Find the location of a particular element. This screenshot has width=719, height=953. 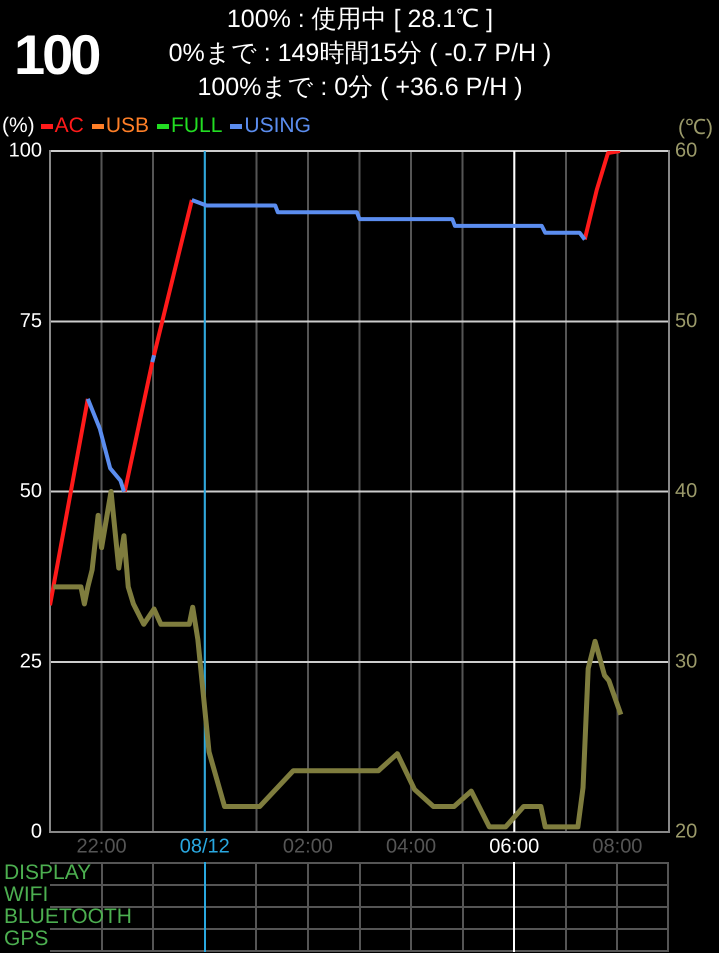

text: 100%まで : 0分 ( +36.6 P/H ) is located at coordinates (360, 87).